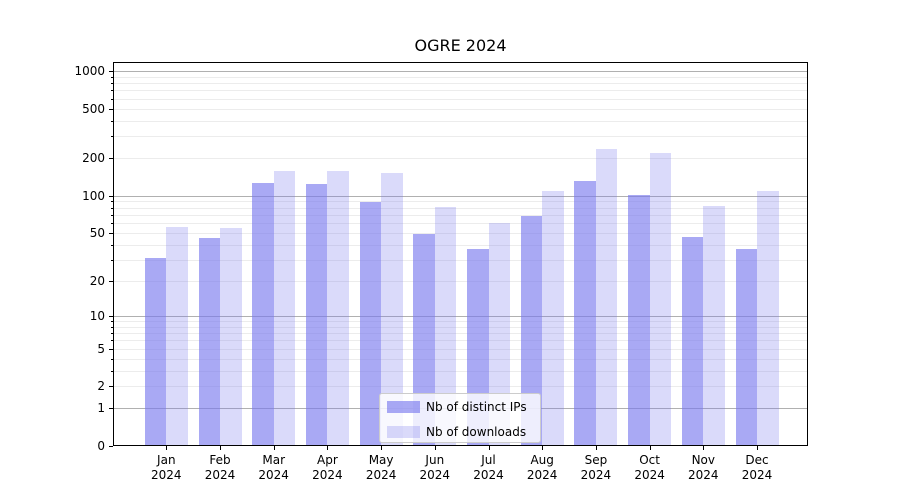 This screenshot has height=500, width=900. Describe the element at coordinates (435, 460) in the screenshot. I see `x-tick-month: Jun` at that location.